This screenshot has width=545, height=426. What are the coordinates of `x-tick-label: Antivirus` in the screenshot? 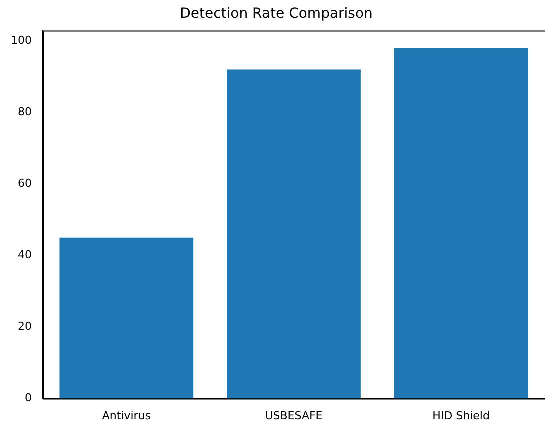 It's located at (127, 415).